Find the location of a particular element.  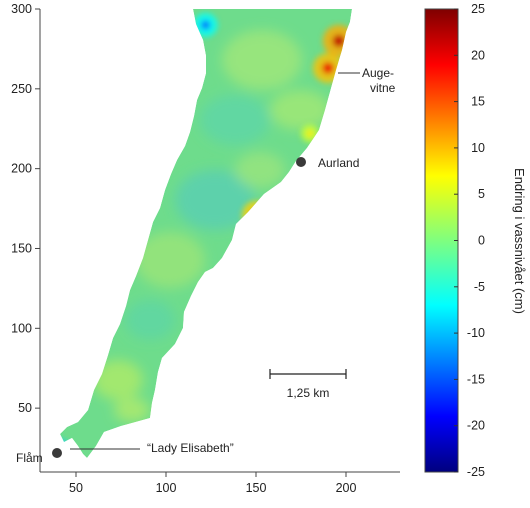

colorbar-tick-label: -25 is located at coordinates (476, 472).